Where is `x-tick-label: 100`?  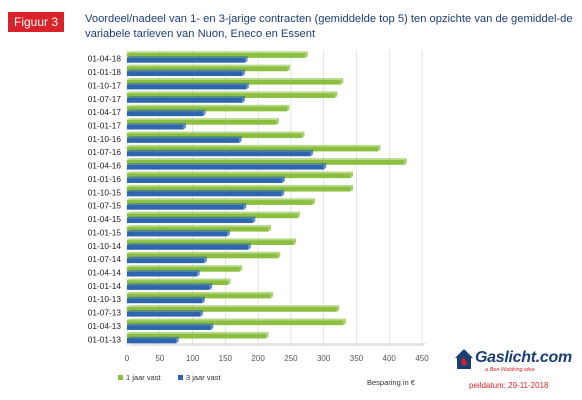
x-tick-label: 100 is located at coordinates (193, 358).